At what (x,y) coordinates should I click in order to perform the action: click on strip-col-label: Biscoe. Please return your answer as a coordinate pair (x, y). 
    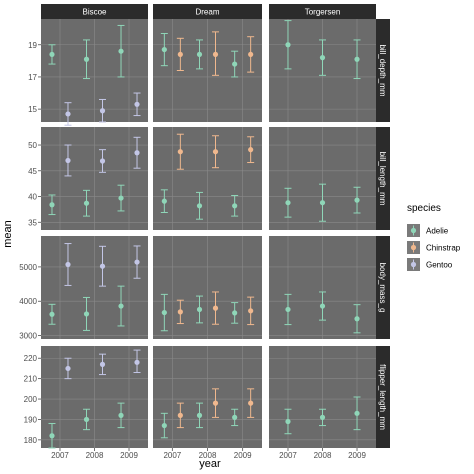
    Looking at the image, I should click on (94, 12).